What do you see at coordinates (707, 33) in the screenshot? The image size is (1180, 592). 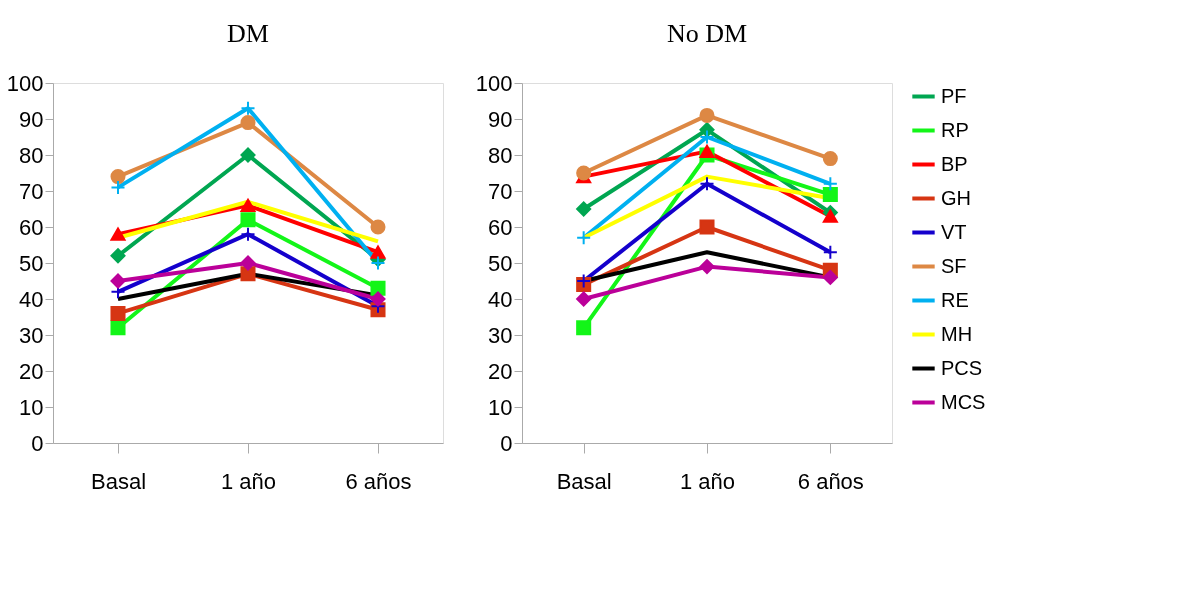 I see `chart-title: No DM` at bounding box center [707, 33].